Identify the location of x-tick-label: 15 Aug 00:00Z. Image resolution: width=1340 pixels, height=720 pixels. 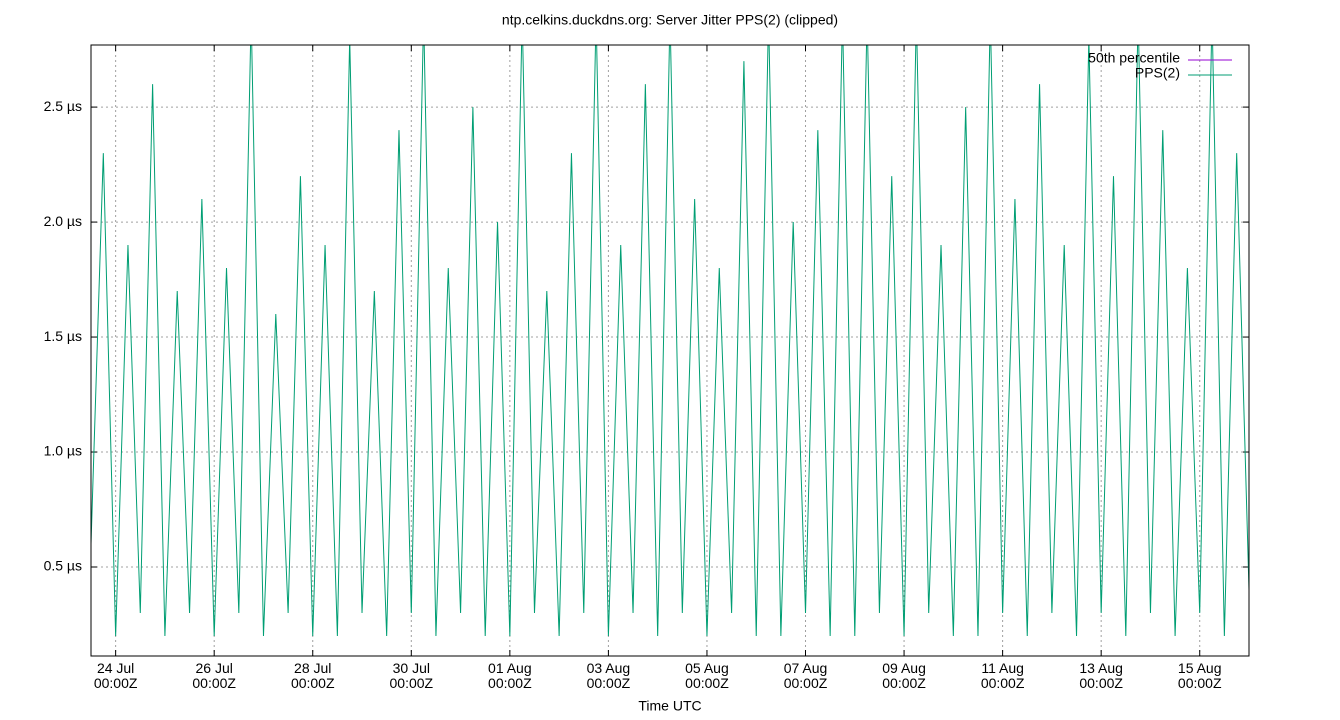
(1199, 675).